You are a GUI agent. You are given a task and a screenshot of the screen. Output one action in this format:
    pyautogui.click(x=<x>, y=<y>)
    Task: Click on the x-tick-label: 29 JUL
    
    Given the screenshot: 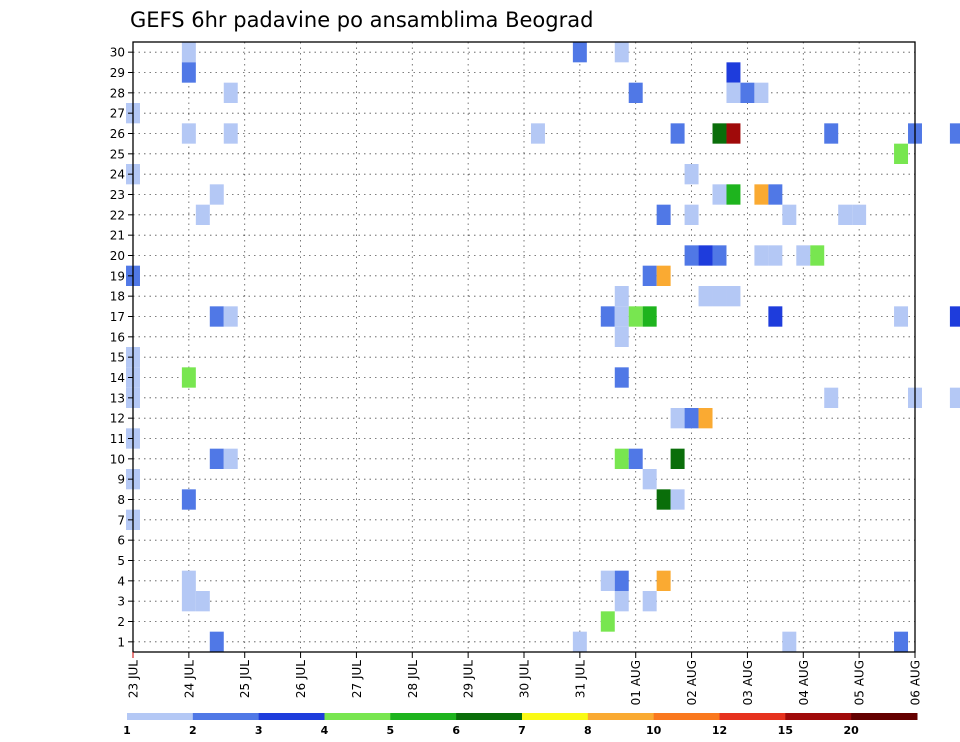 What is the action you would take?
    pyautogui.click(x=469, y=679)
    